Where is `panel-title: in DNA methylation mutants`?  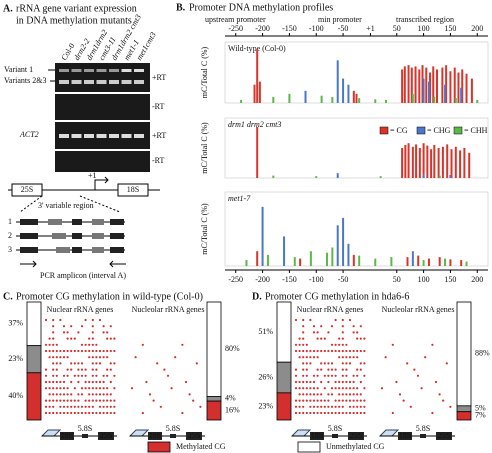 panel-title: in DNA methylation mutants is located at coordinates (74, 20).